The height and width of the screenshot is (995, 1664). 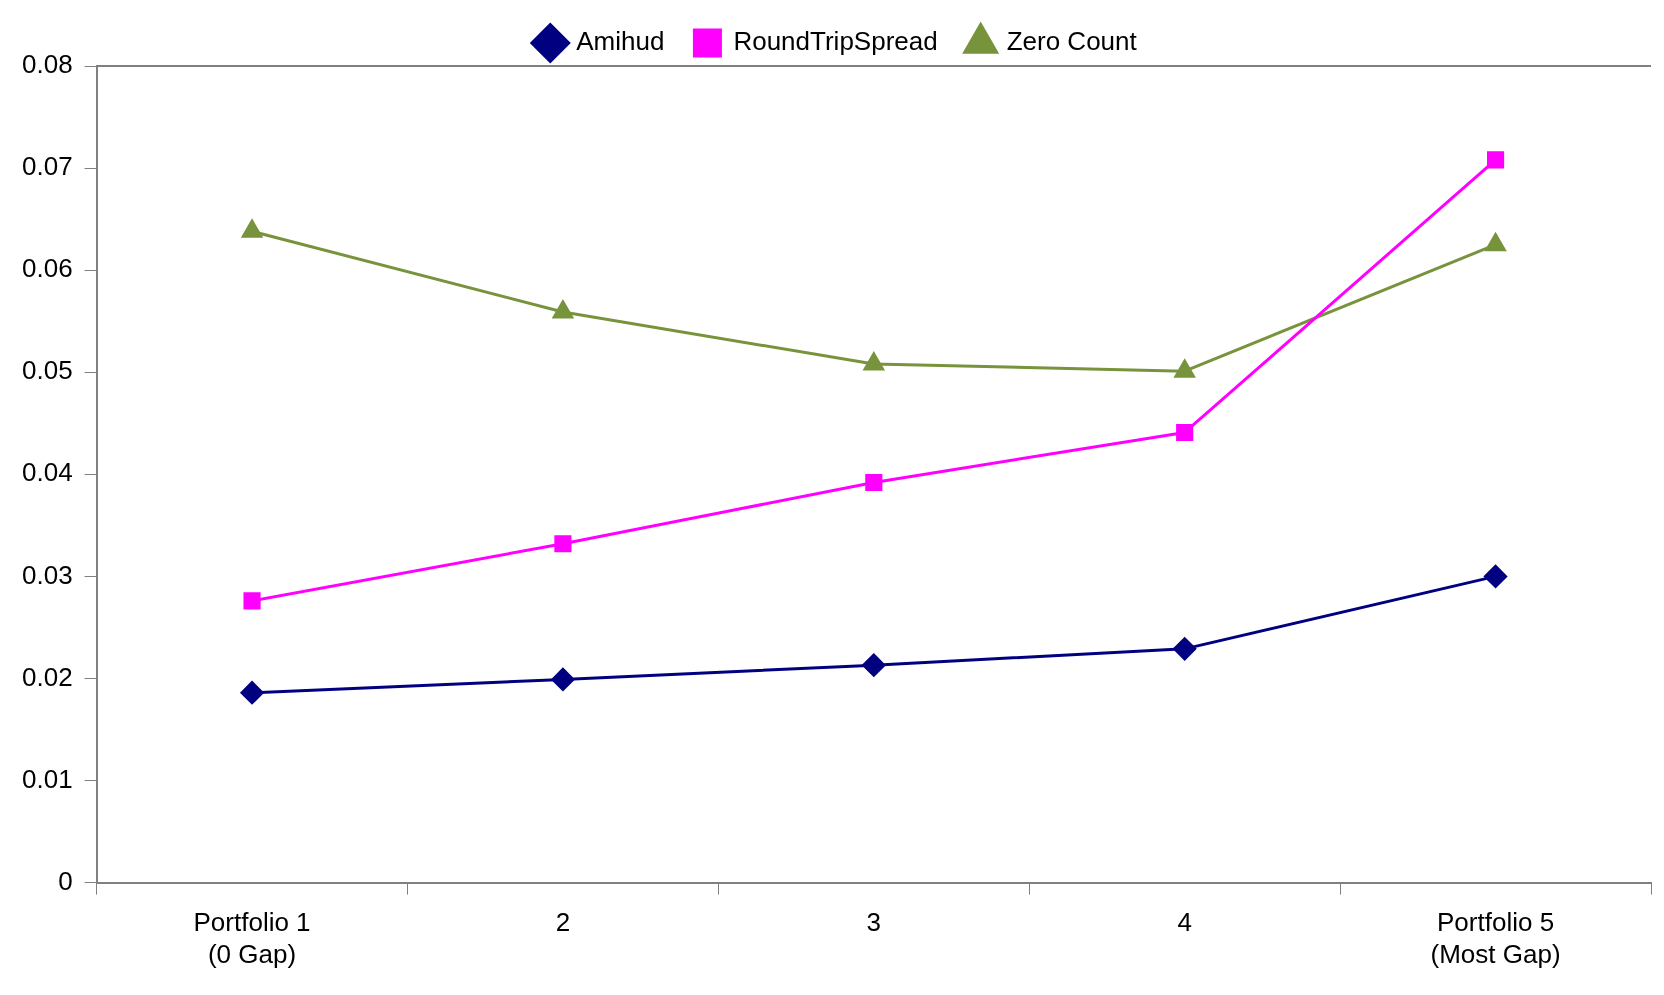 I want to click on x-tick-label: Portfolio 1 (0 Gap), so click(x=252, y=938).